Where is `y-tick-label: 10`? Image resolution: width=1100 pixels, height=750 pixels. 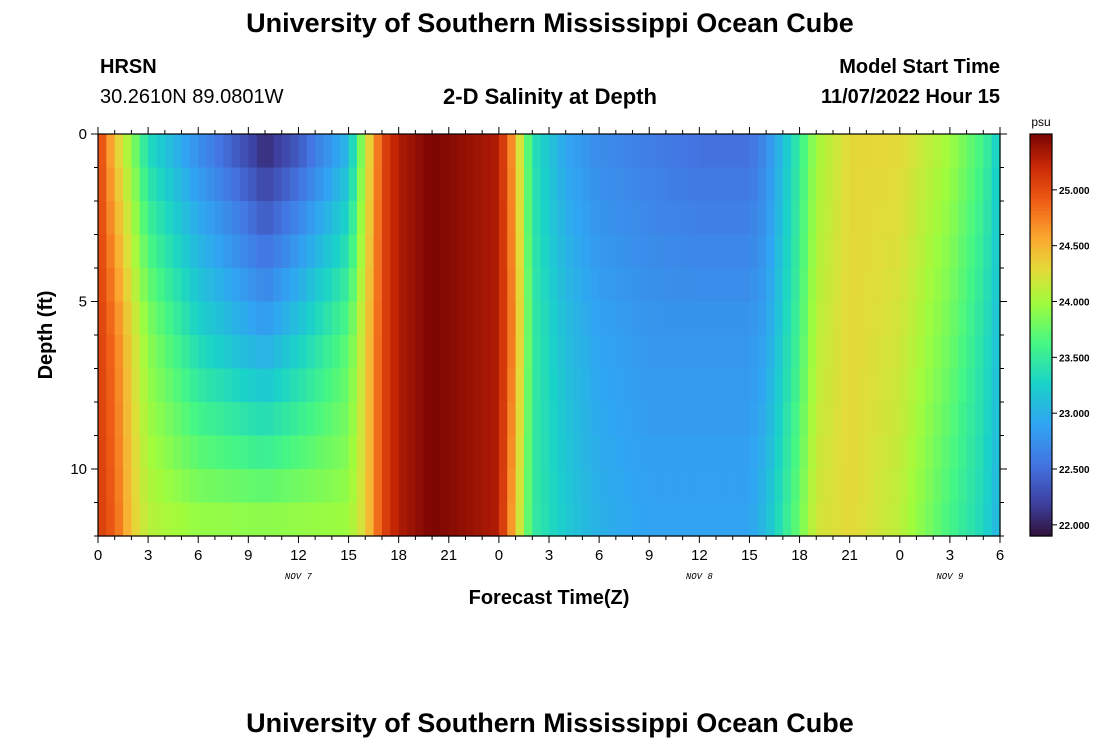
y-tick-label: 10 is located at coordinates (78, 469).